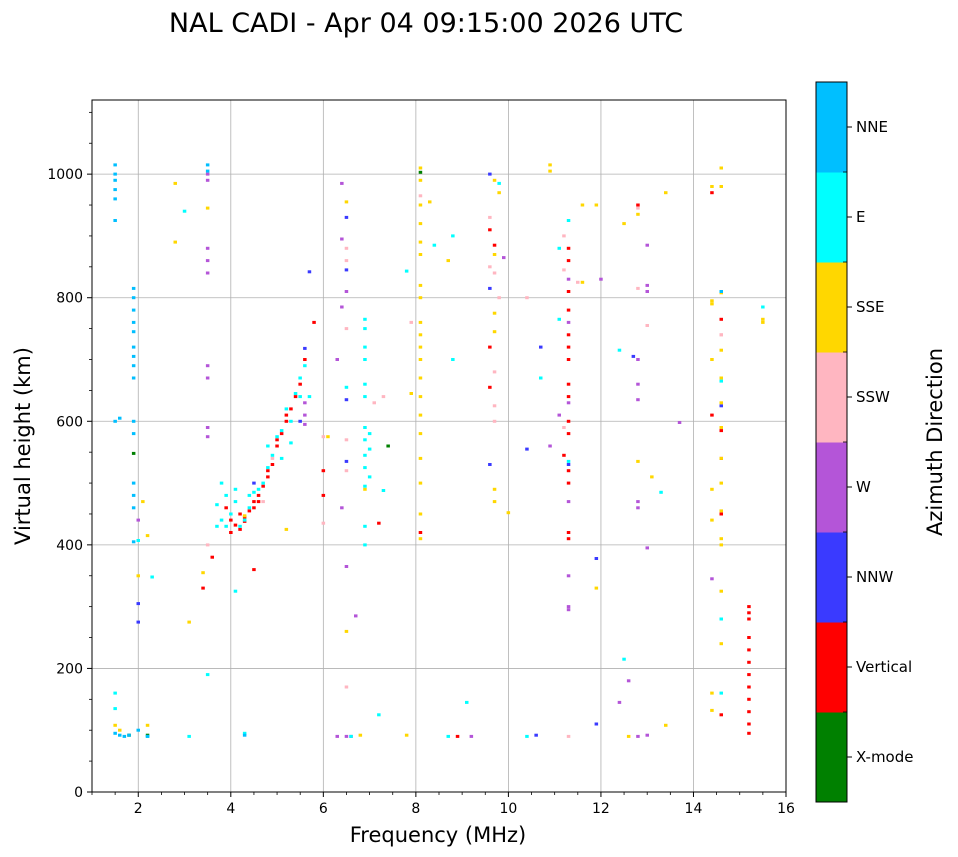 The image size is (958, 857). I want to click on colorbar-tick-label: NNE, so click(872, 127).